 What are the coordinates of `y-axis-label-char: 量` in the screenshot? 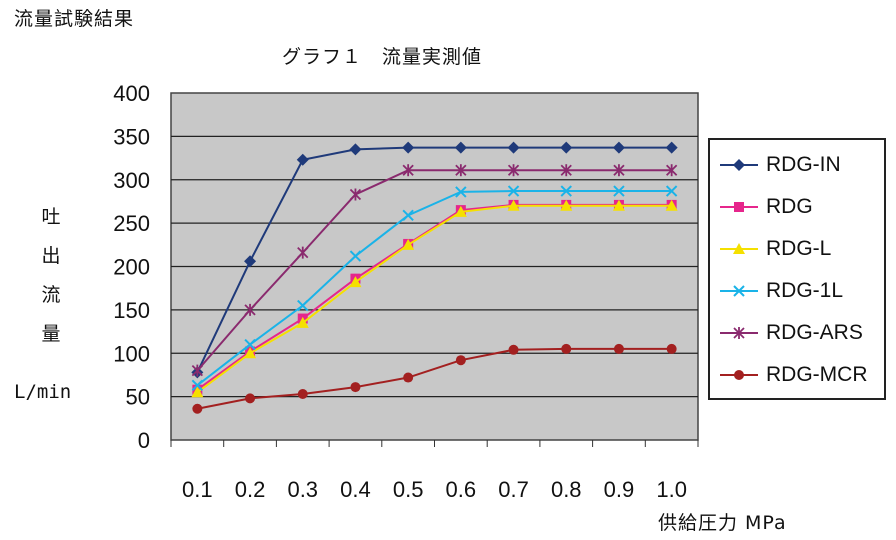 It's located at (51, 334).